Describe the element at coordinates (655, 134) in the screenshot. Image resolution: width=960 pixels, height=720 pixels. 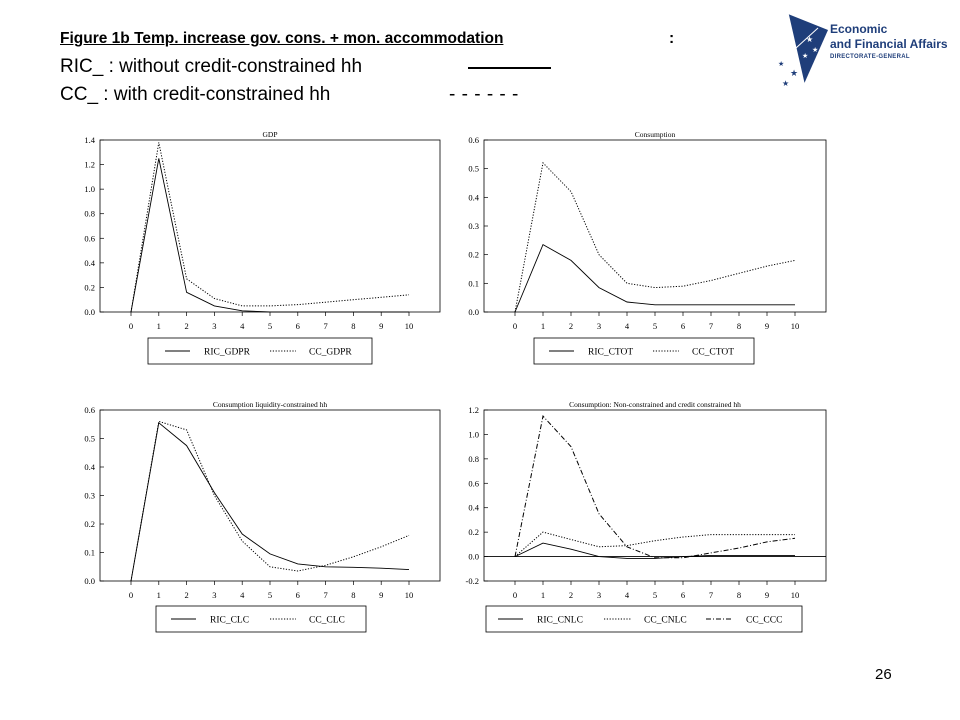
I see `chart-title: Consumption` at that location.